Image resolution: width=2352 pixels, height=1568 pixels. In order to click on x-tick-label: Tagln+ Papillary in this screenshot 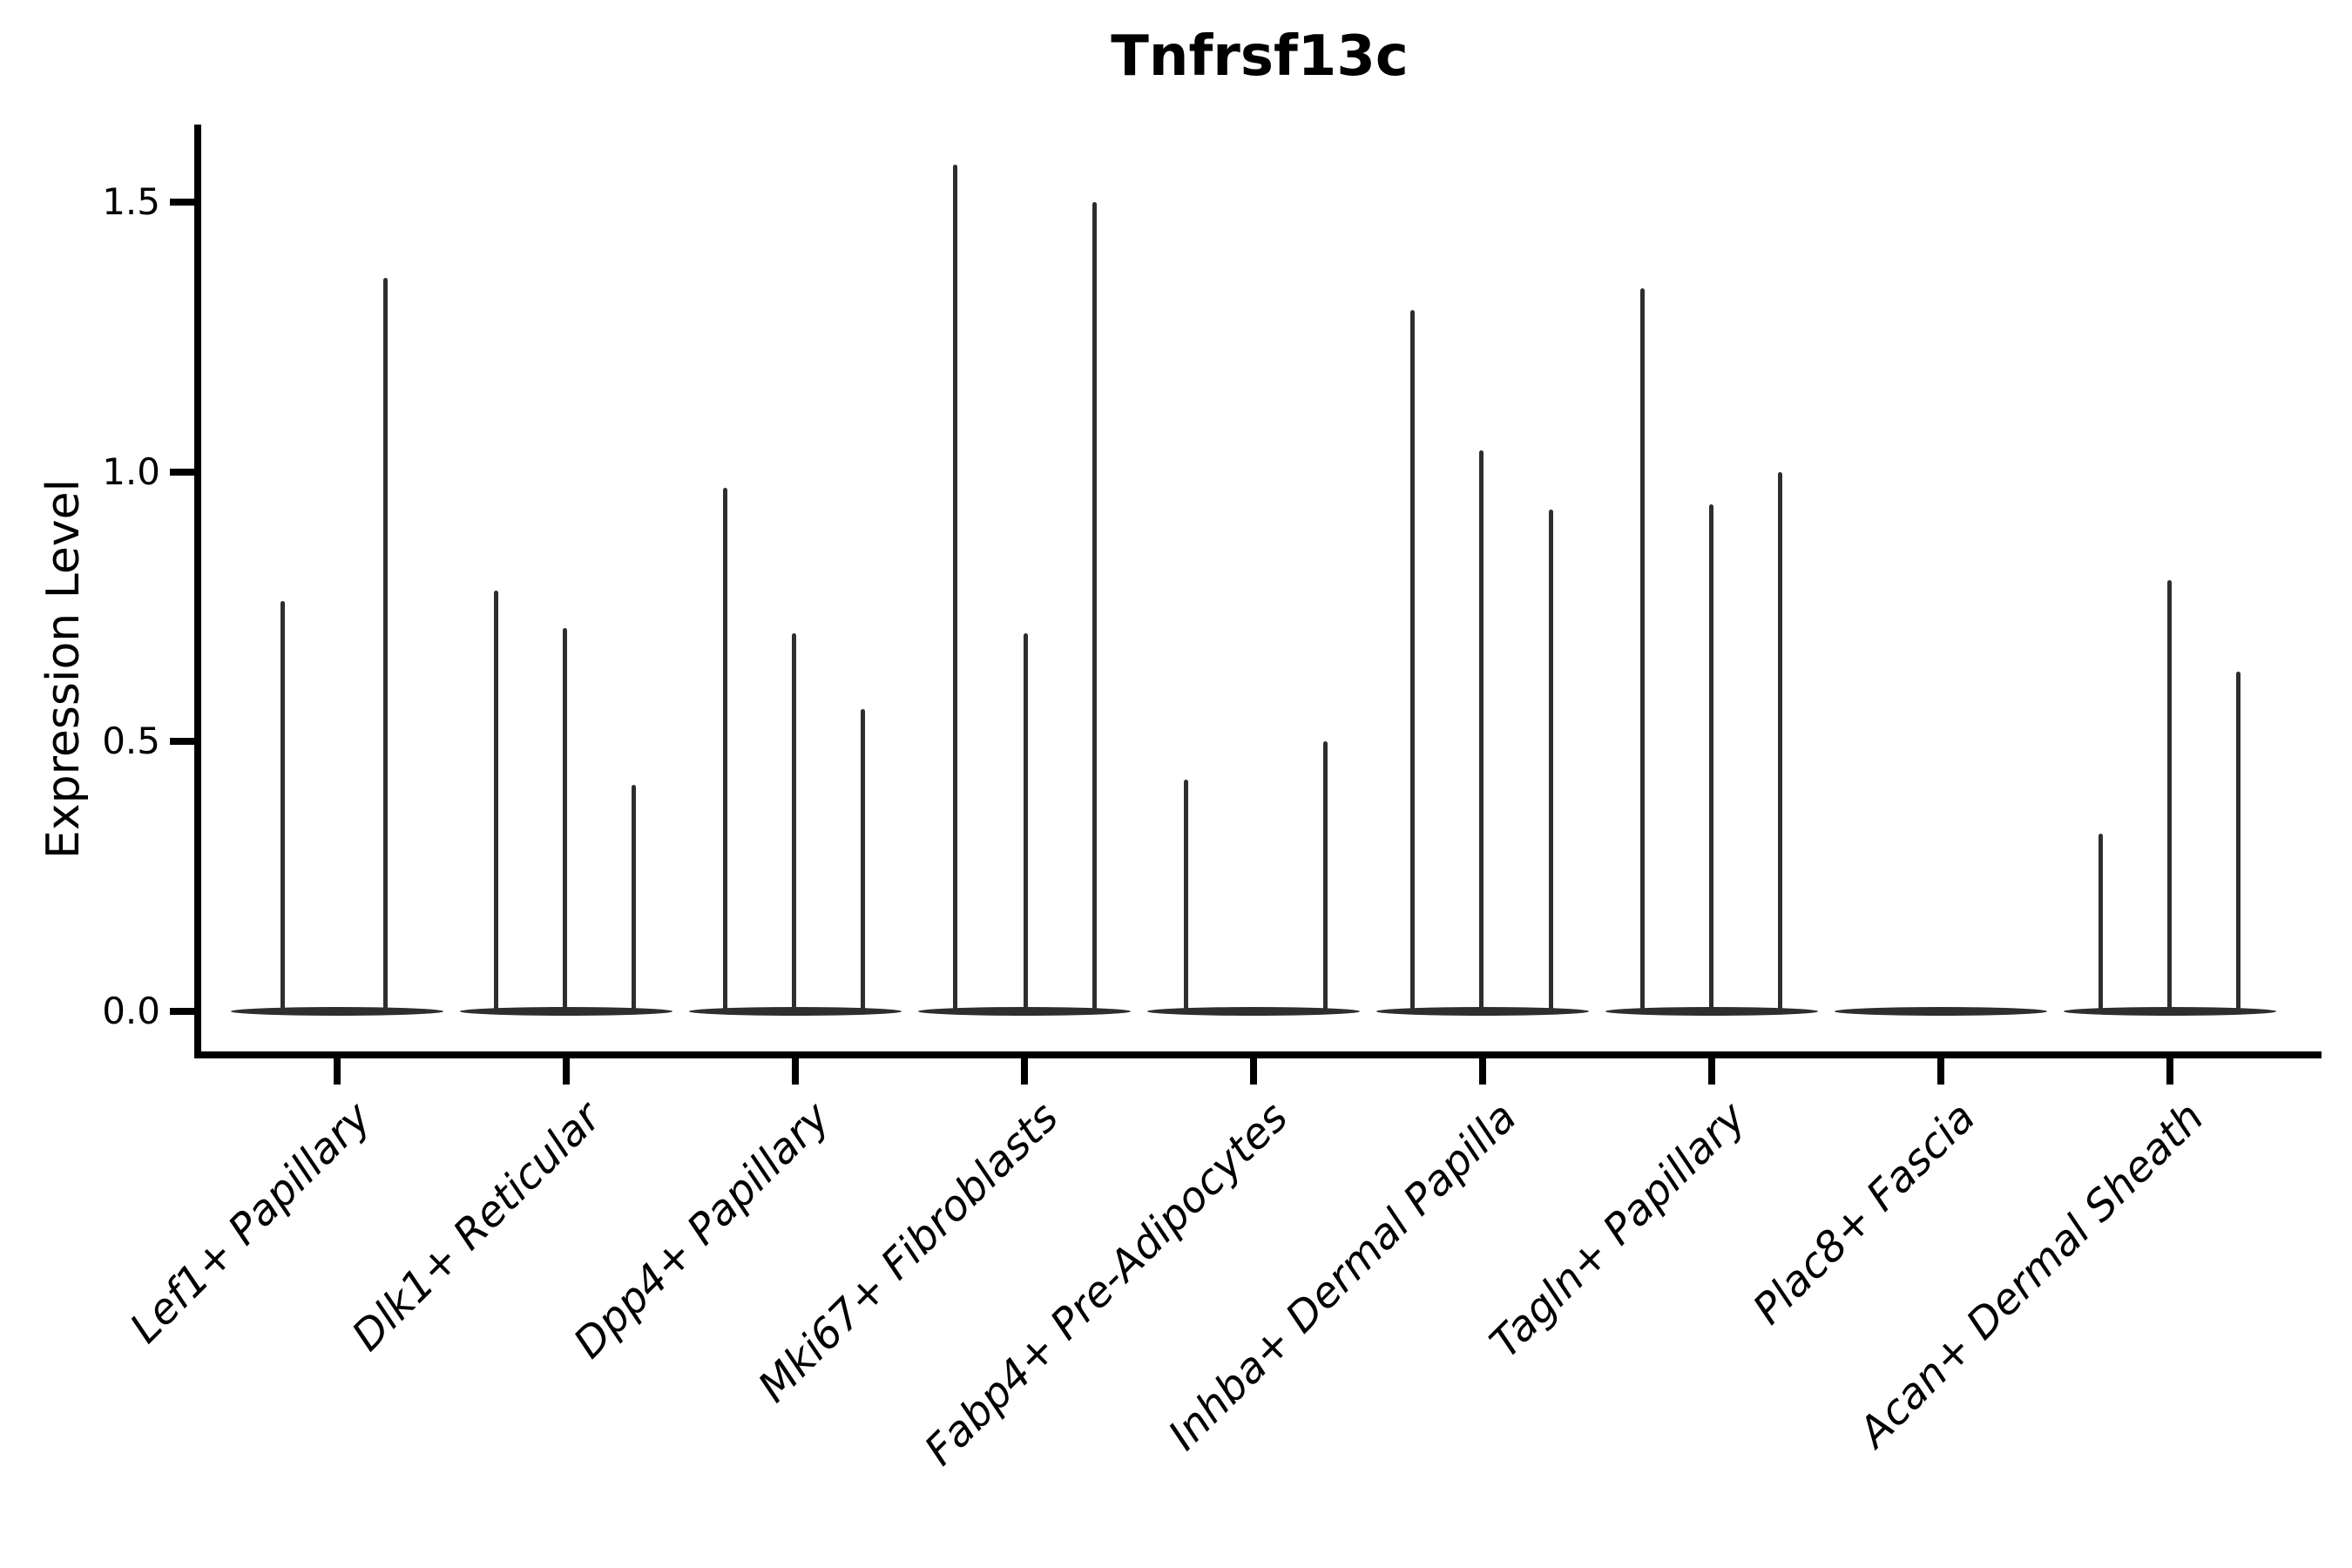, I will do `click(1618, 1230)`.